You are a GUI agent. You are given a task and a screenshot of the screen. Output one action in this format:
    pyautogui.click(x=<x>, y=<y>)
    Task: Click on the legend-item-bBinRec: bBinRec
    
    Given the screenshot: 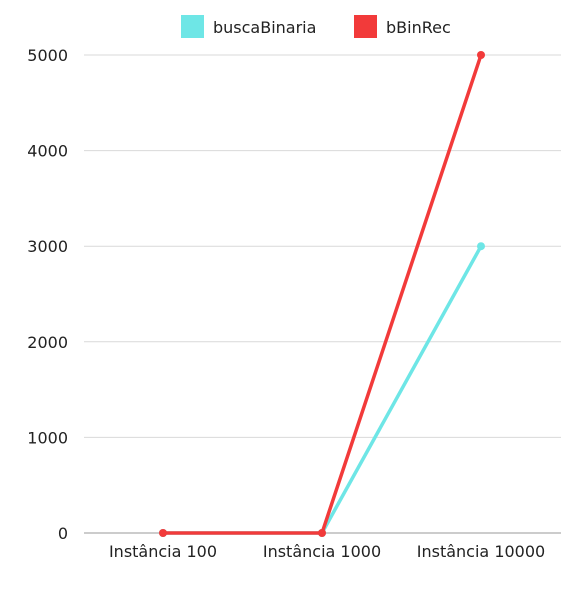 What is the action you would take?
    pyautogui.click(x=402, y=26)
    